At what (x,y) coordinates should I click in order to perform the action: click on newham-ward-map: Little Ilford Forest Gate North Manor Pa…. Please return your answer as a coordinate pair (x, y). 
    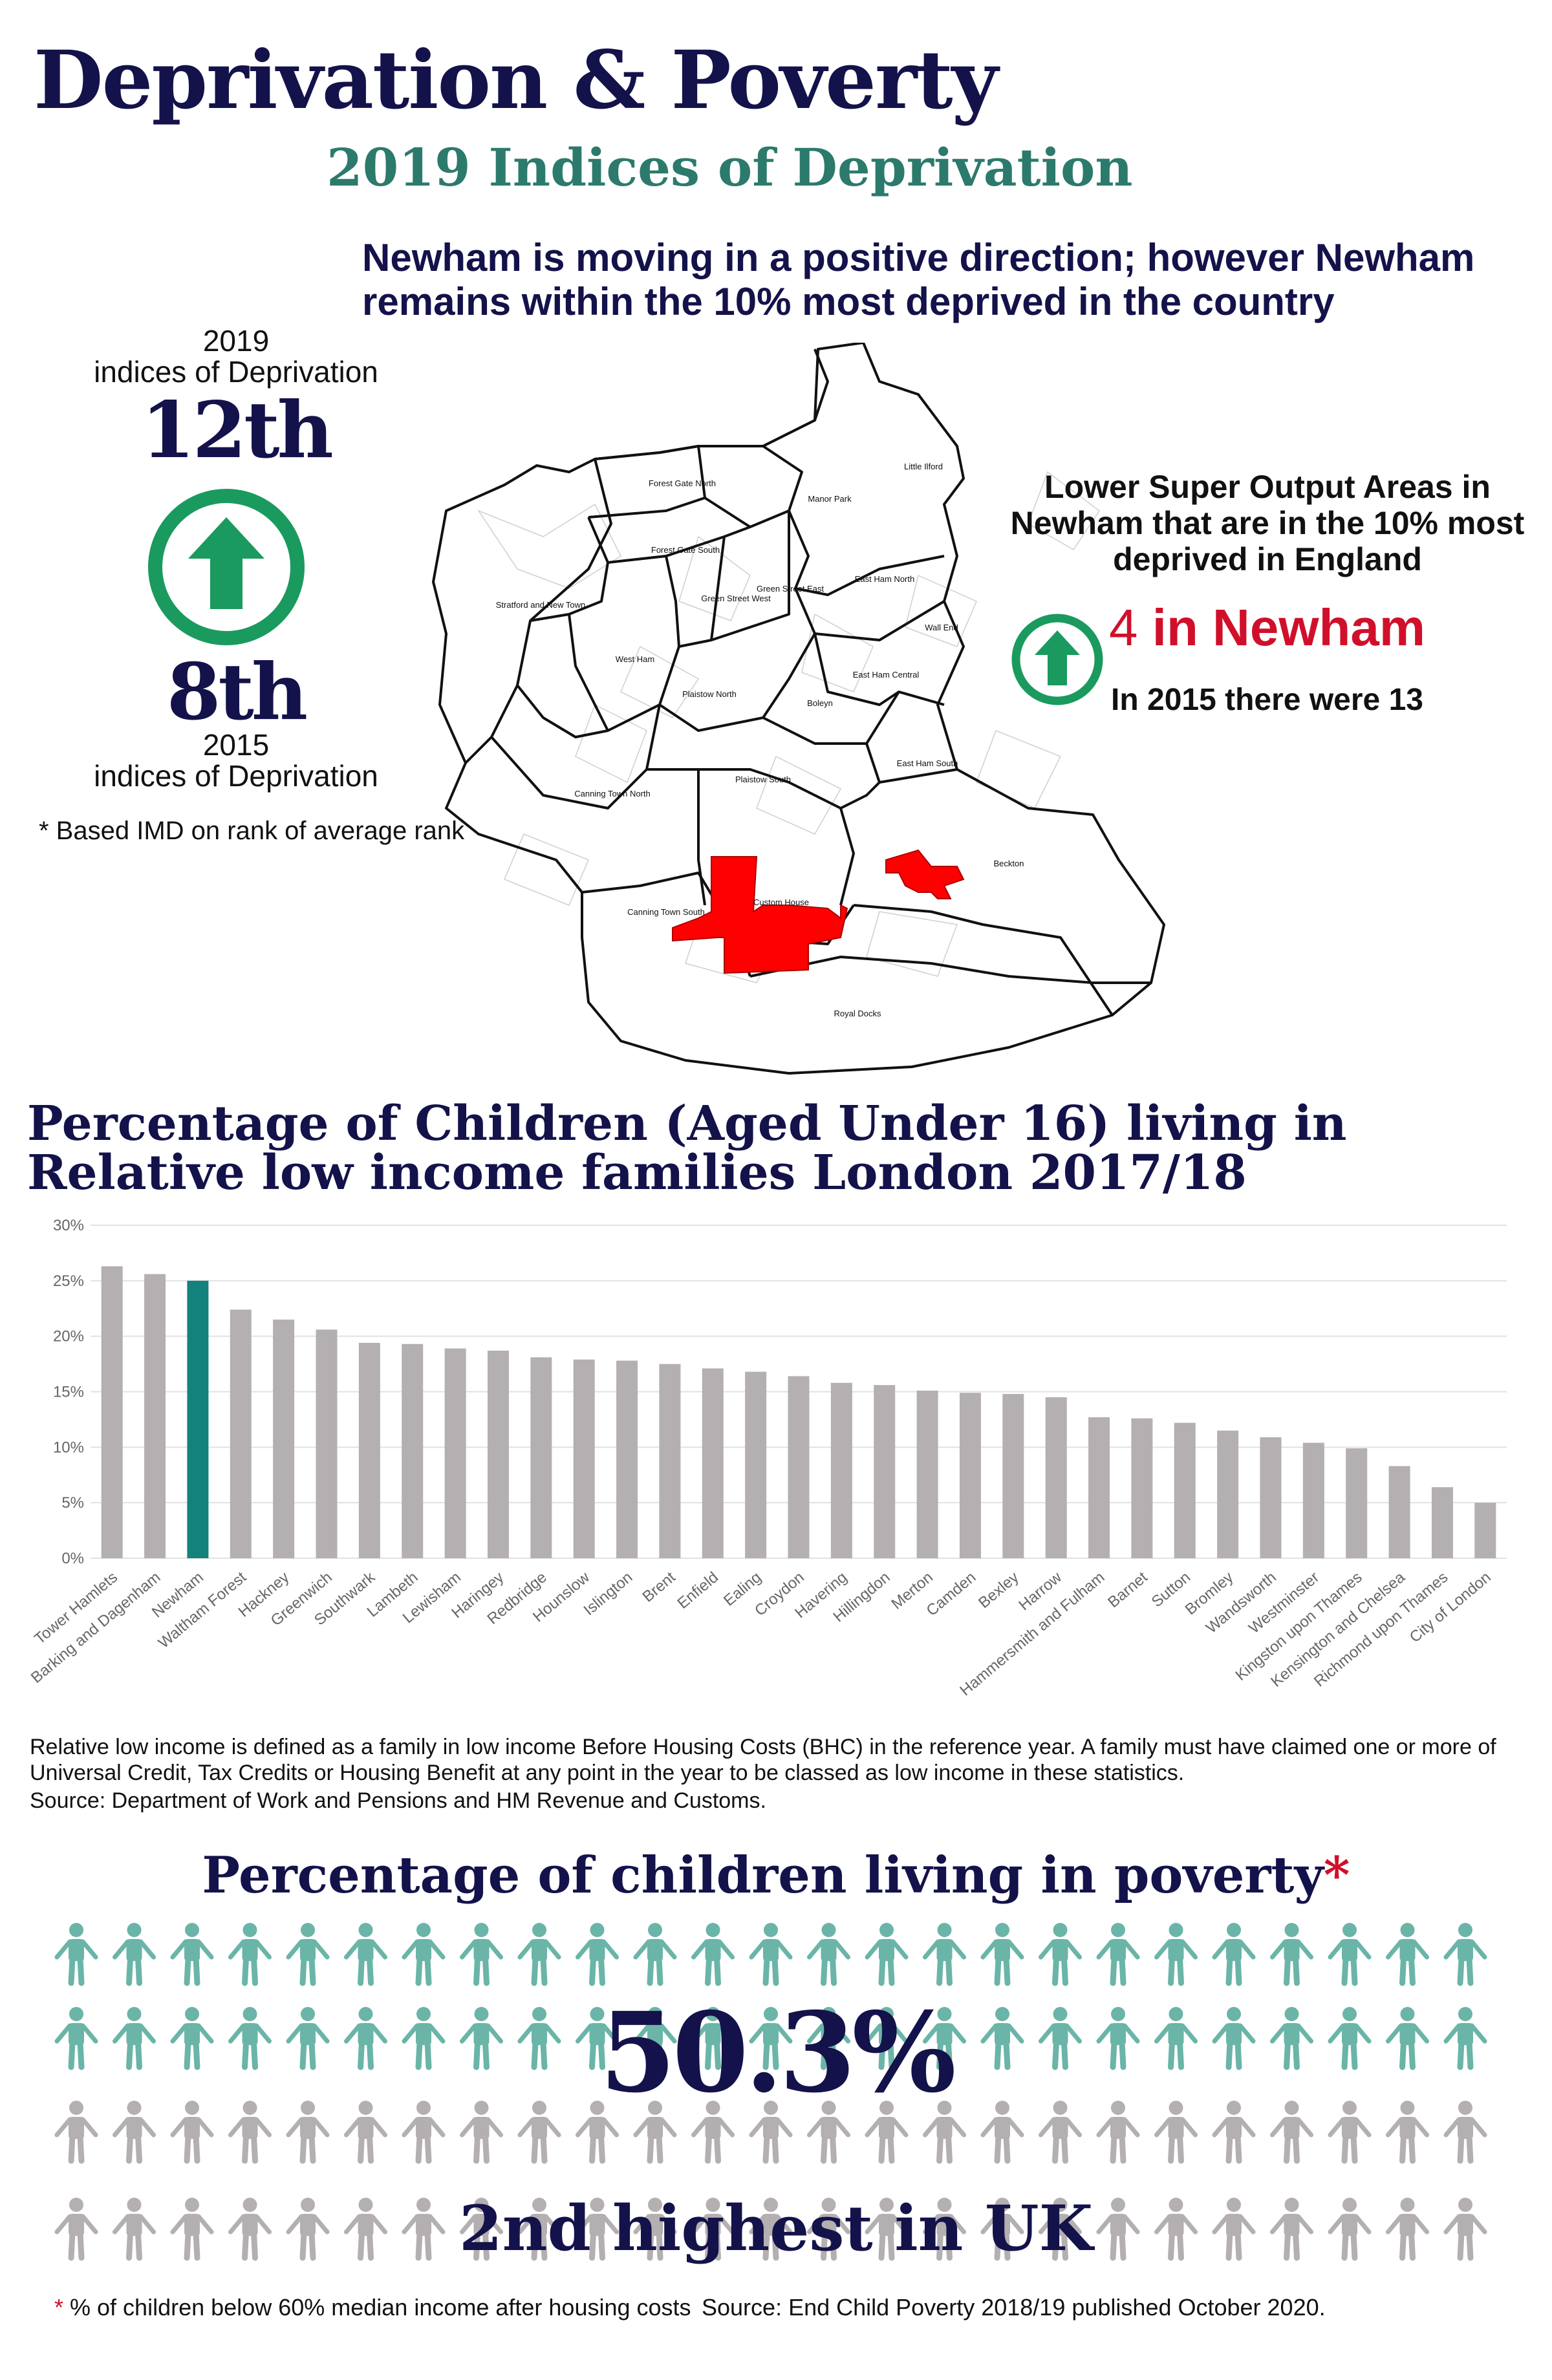
    Looking at the image, I should click on (798, 709).